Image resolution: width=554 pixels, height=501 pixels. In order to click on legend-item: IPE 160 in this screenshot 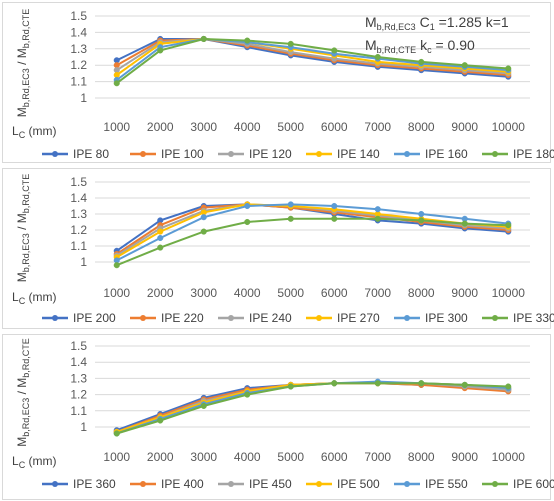, I will do `click(431, 154)`.